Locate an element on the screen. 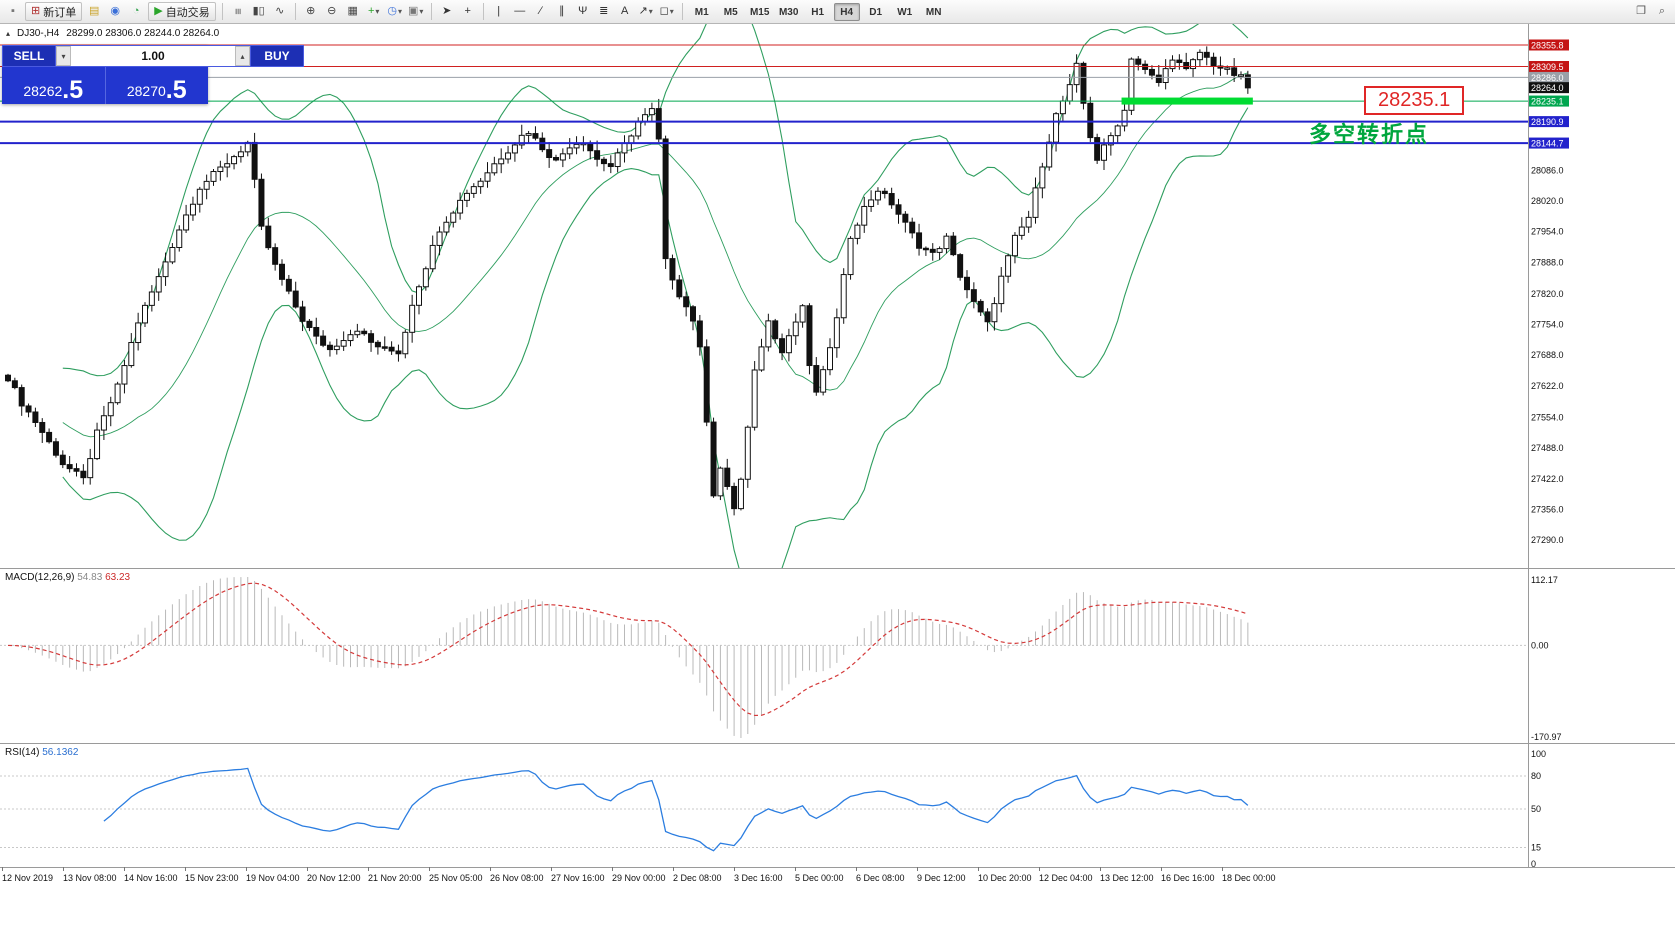 The image size is (1675, 951). indicators-icon: + ▾ is located at coordinates (374, 11).